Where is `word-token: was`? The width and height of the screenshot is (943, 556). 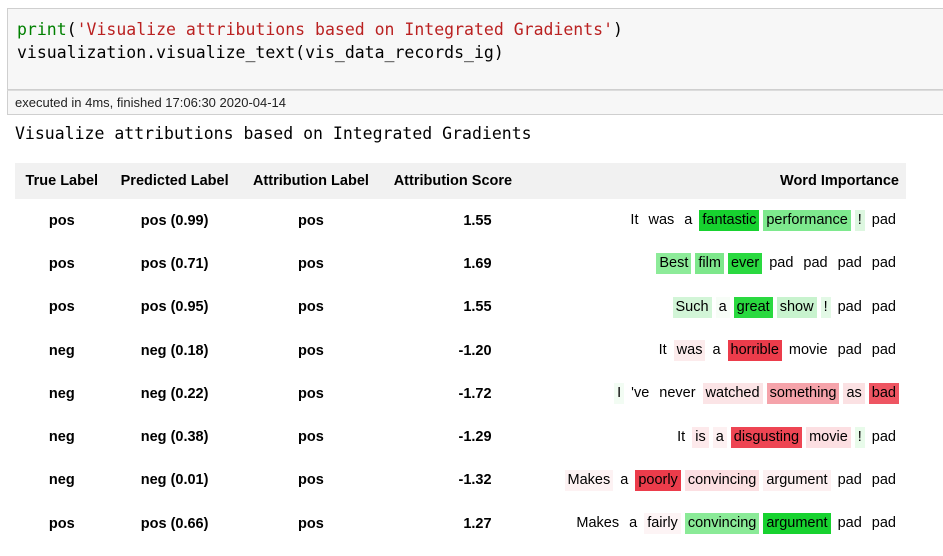 word-token: was is located at coordinates (689, 351).